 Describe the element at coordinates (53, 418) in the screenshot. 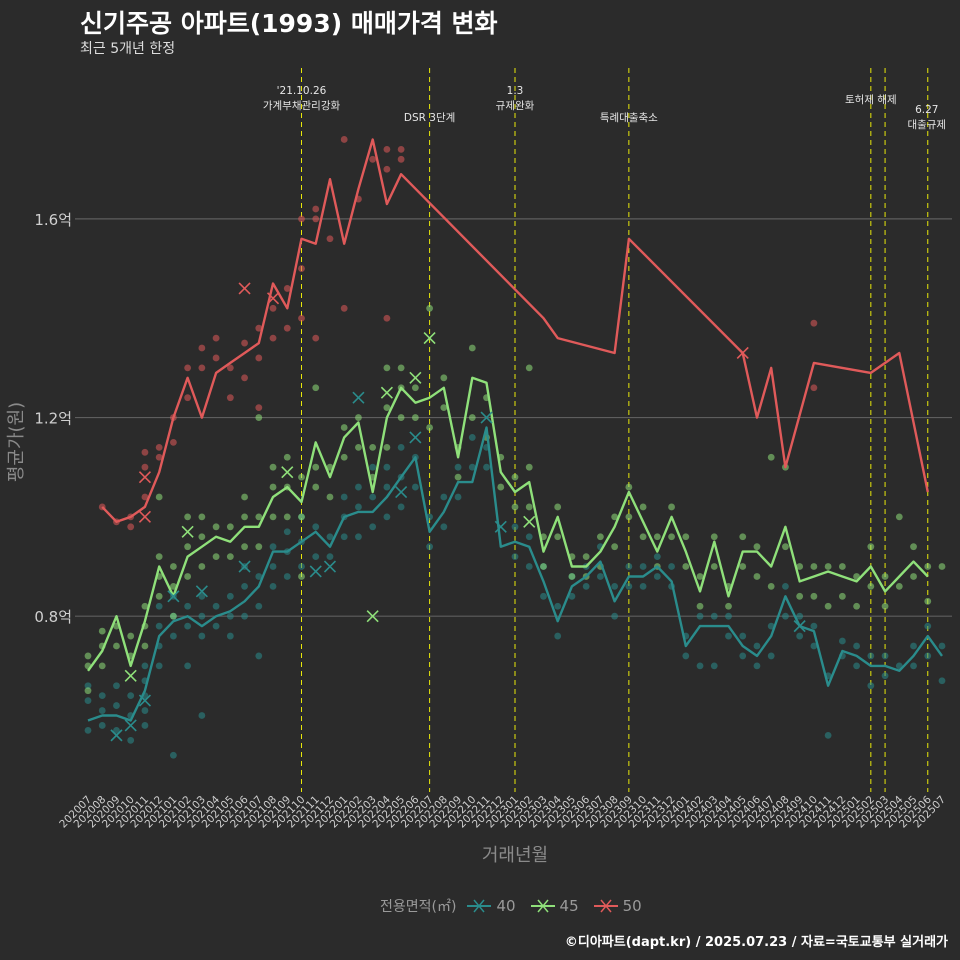

I see `y-axis-ticks: 0.8억 1.2억 1.6억` at that location.